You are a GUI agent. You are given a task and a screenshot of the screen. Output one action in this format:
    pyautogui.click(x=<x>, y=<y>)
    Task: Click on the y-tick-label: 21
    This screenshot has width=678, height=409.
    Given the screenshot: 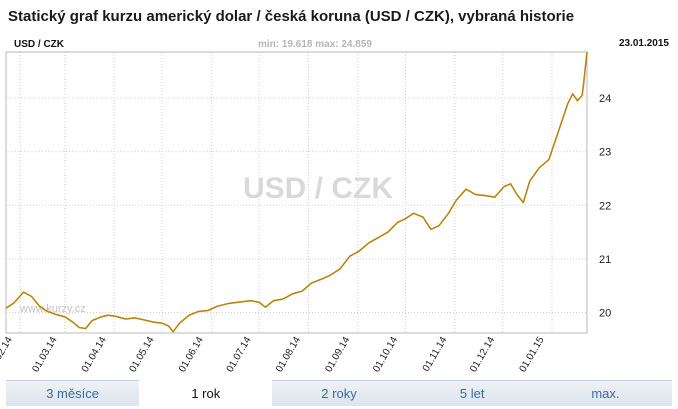 What is the action you would take?
    pyautogui.click(x=605, y=260)
    